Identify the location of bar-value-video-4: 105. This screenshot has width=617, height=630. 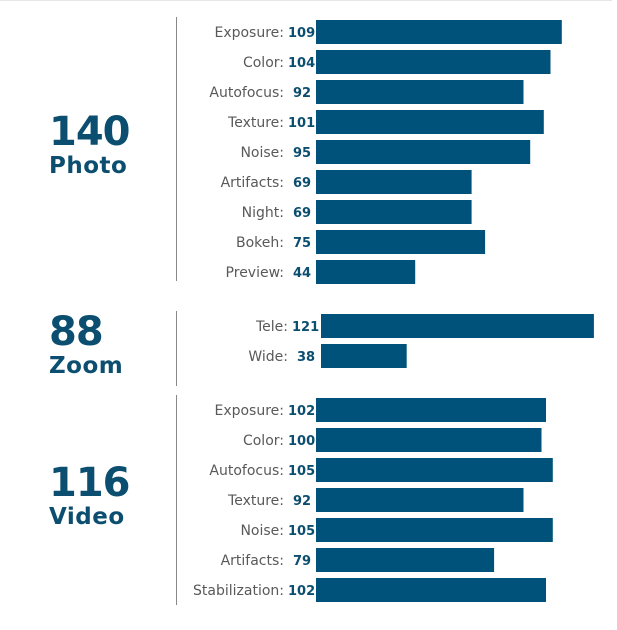
(301, 531).